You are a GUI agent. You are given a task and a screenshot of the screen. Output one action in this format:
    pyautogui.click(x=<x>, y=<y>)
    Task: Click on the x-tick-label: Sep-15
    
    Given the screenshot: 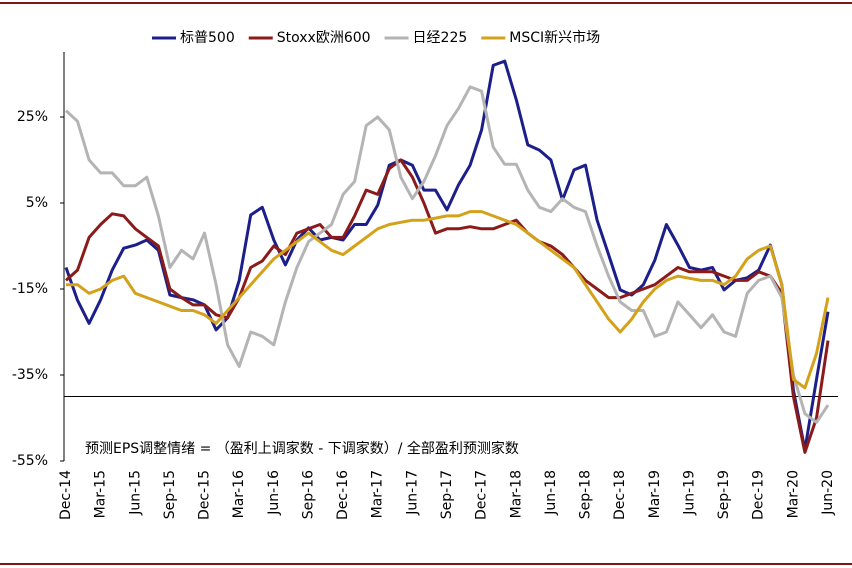 What is the action you would take?
    pyautogui.click(x=170, y=494)
    